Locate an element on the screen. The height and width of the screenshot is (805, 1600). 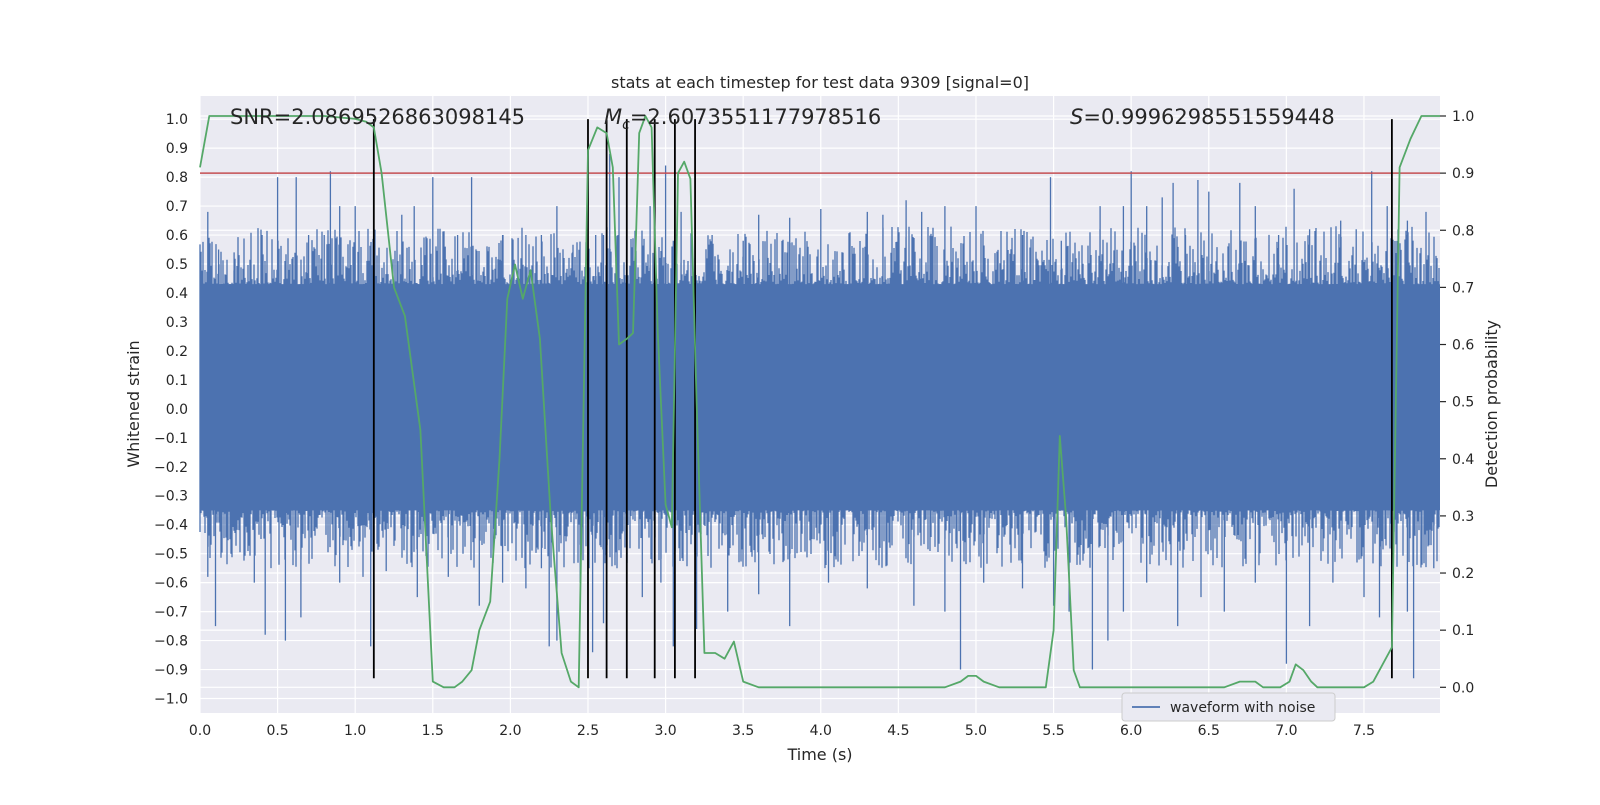
legend-label: waveform with noise is located at coordinates (1242, 708).